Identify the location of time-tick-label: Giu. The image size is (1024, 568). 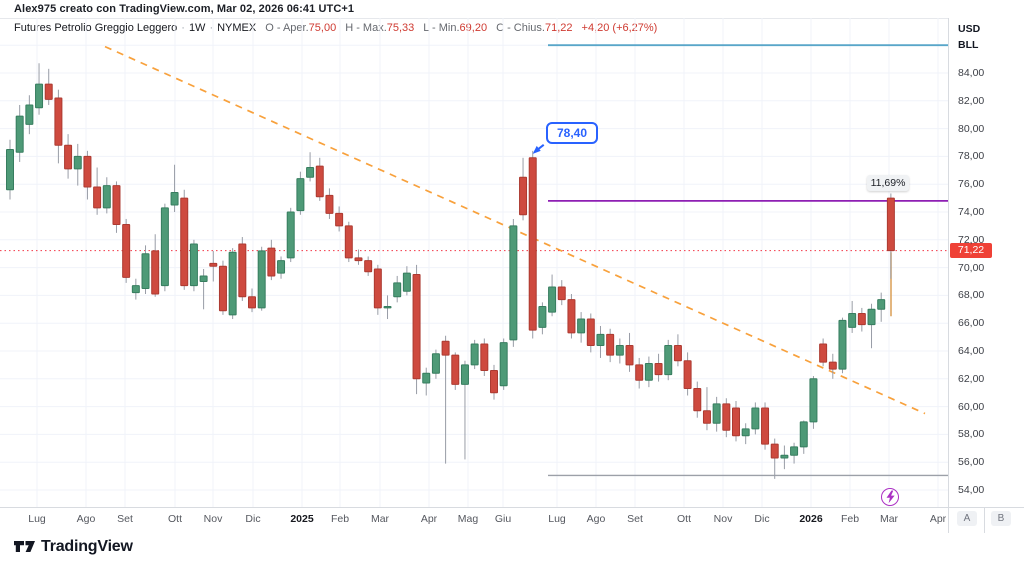
(503, 519).